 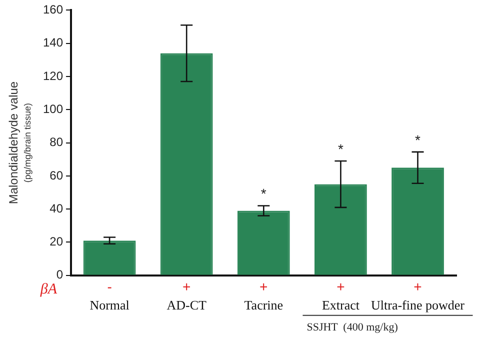 I want to click on text: SSJHT (400 mg/kg), so click(x=352, y=327).